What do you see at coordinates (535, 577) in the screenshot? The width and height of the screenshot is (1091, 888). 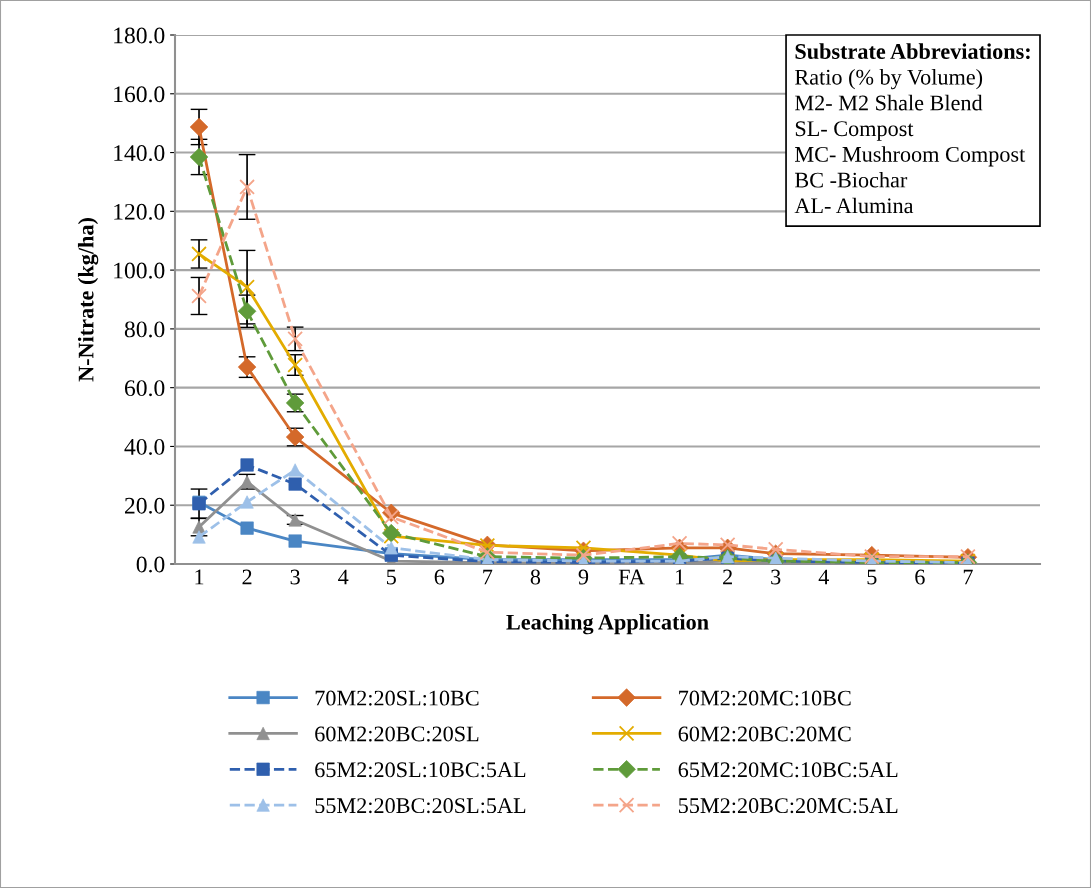 I see `x-tick-label: 8` at bounding box center [535, 577].